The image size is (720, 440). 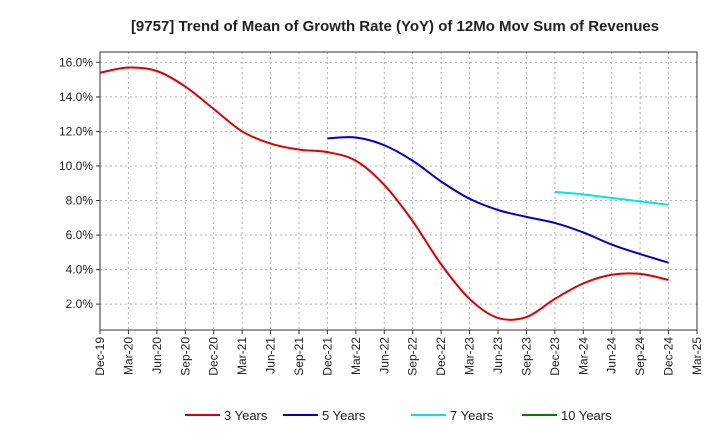 What do you see at coordinates (398, 415) in the screenshot?
I see `legend: 3 Years 5 Years 7 Years 10 Years` at bounding box center [398, 415].